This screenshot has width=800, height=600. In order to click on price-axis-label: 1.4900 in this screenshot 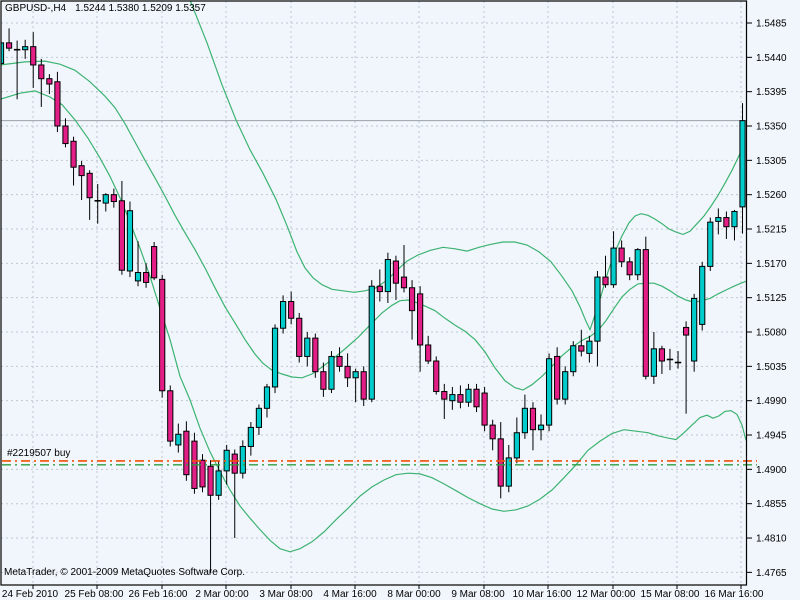, I will do `click(771, 470)`.